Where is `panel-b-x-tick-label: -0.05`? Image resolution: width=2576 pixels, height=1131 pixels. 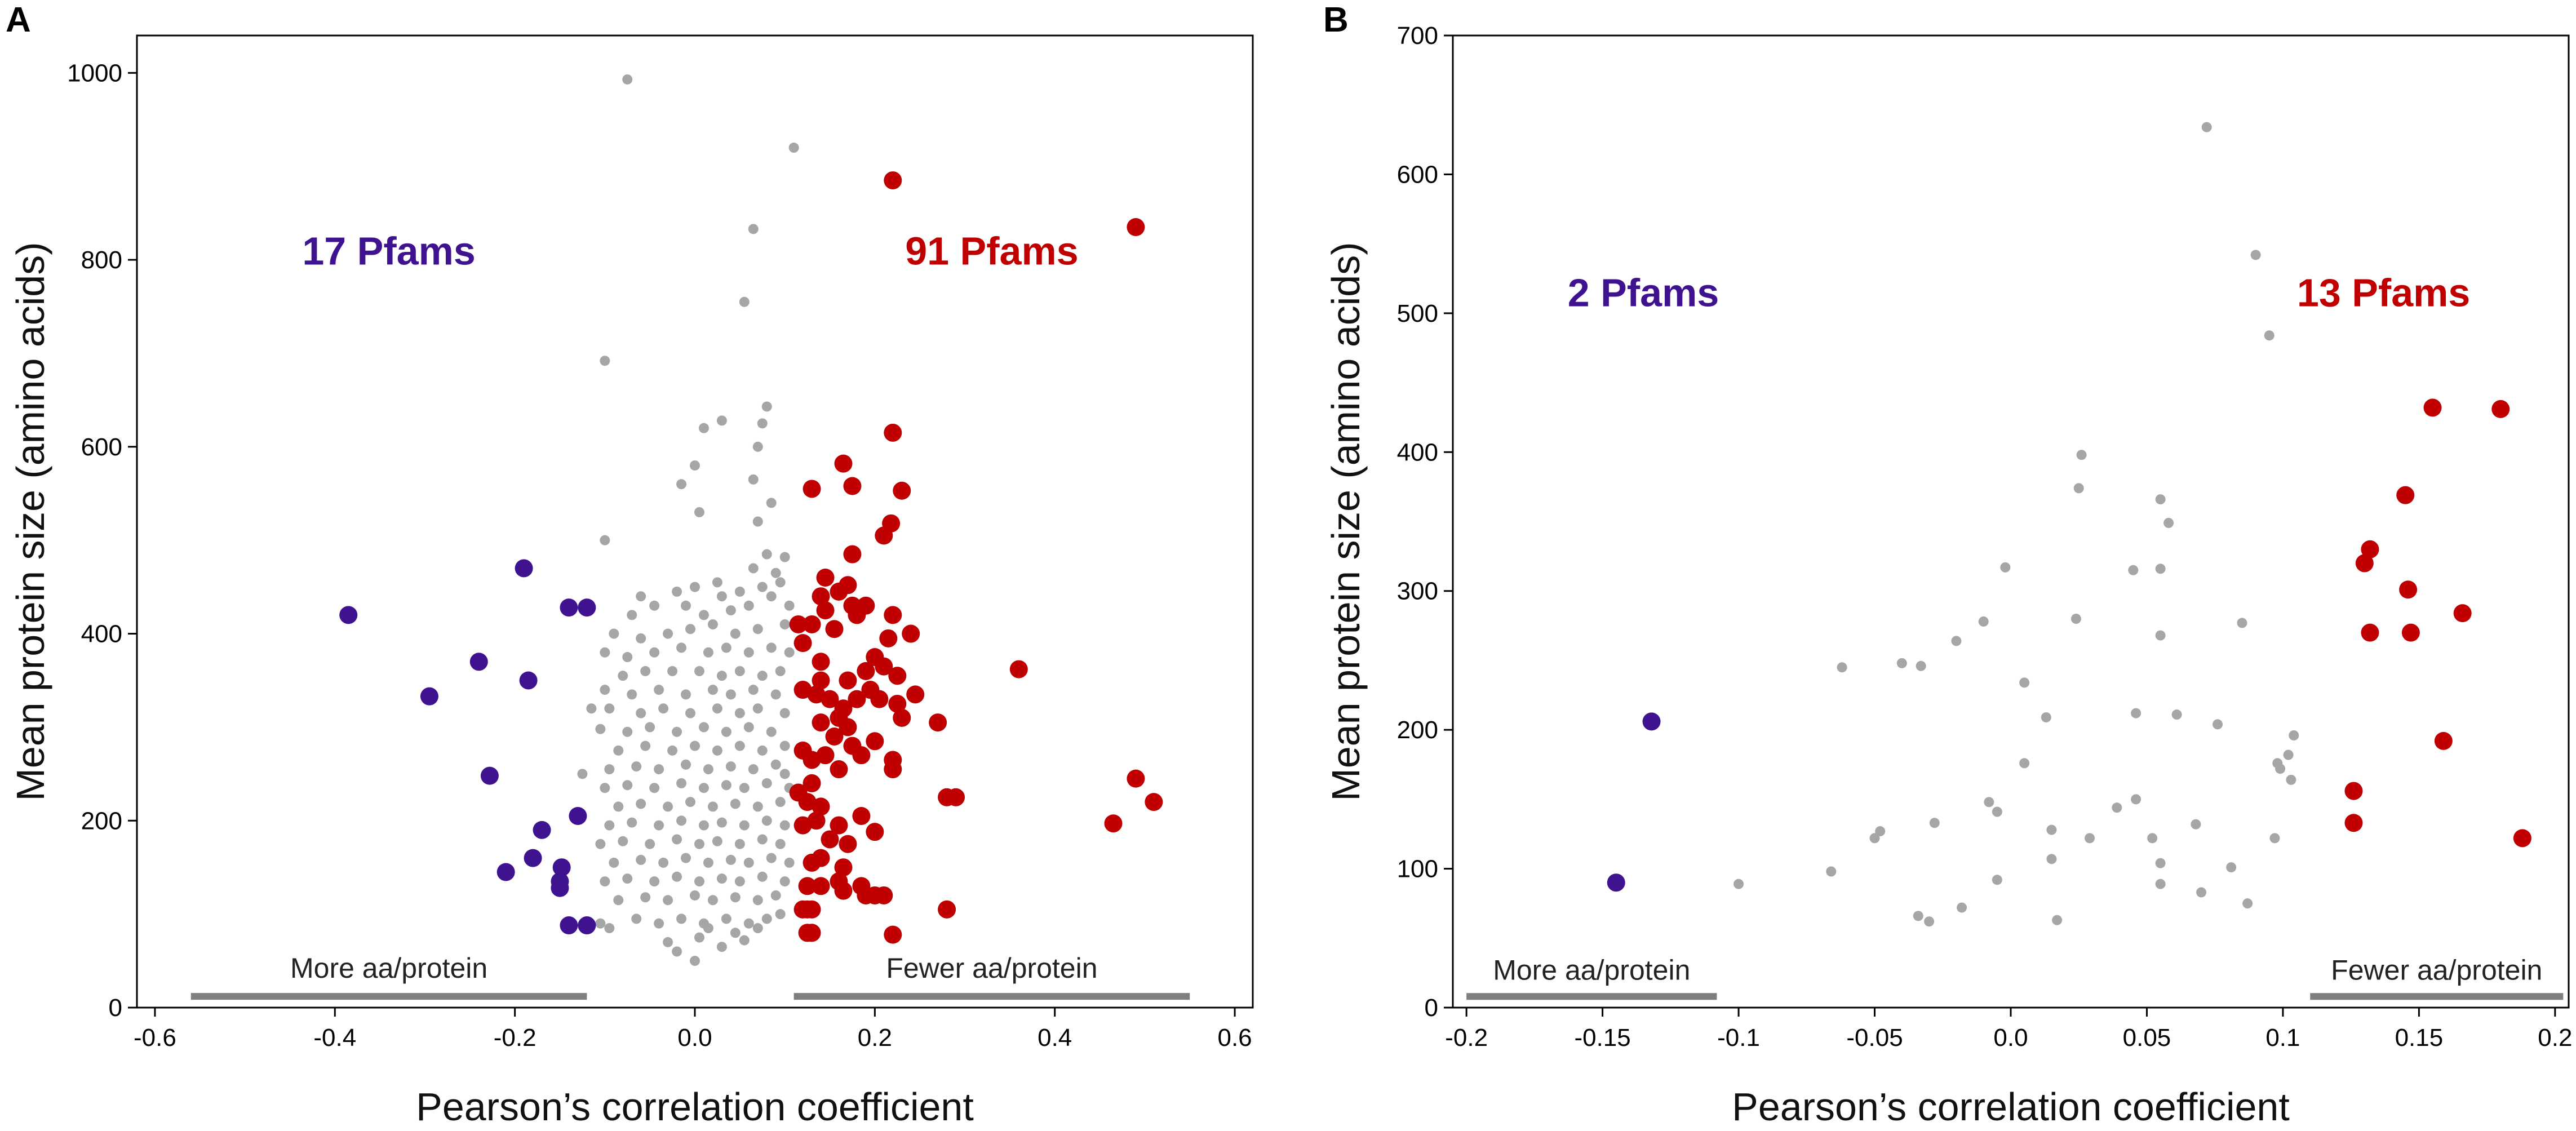 panel-b-x-tick-label: -0.05 is located at coordinates (1875, 1038).